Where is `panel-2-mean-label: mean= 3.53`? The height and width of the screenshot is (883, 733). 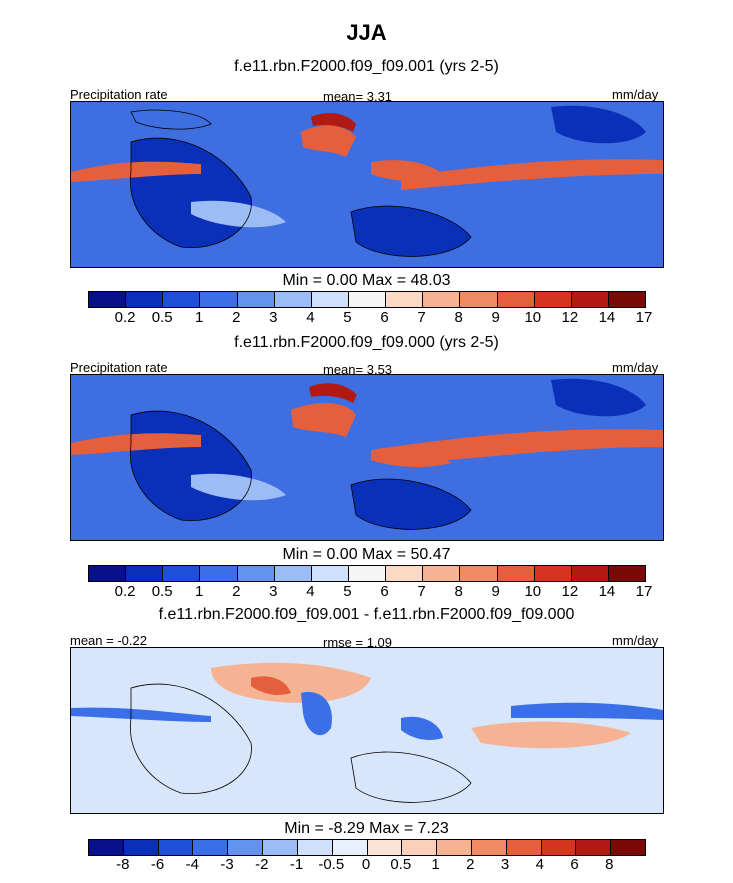 panel-2-mean-label: mean= 3.53 is located at coordinates (358, 369).